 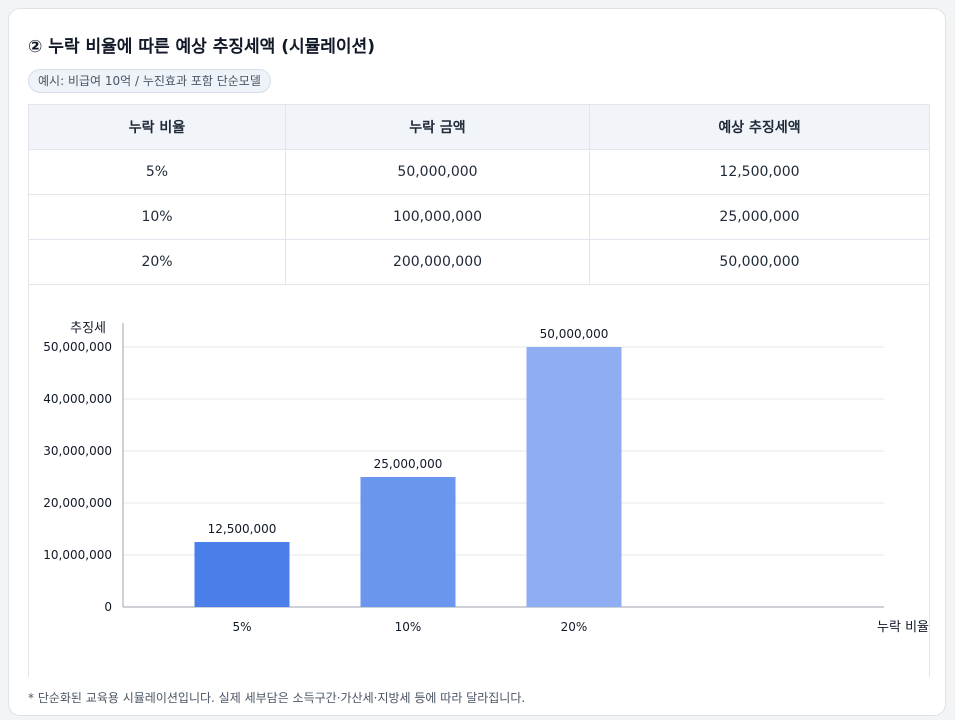 What do you see at coordinates (241, 627) in the screenshot?
I see `x-tick-label: 5%` at bounding box center [241, 627].